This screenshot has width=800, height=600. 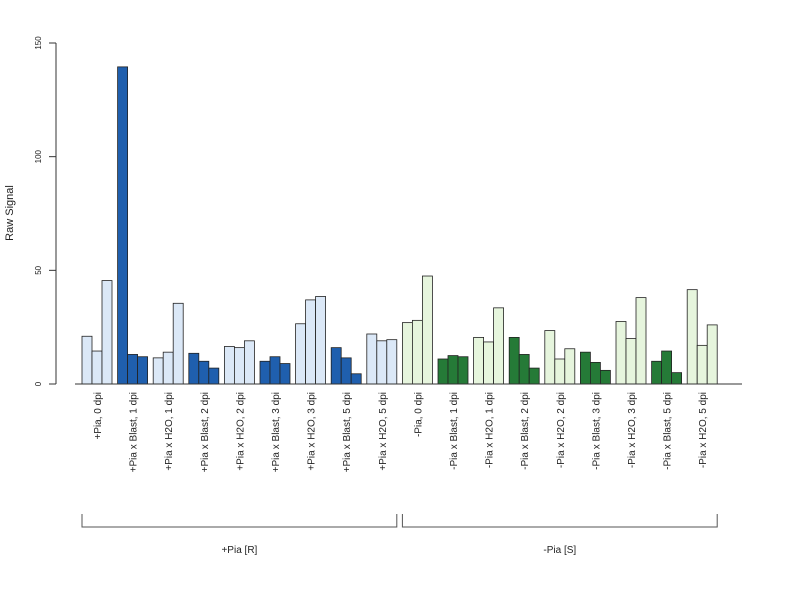 What do you see at coordinates (347, 432) in the screenshot?
I see `x-tick-label: +Pia x Blast, 5 dpi` at bounding box center [347, 432].